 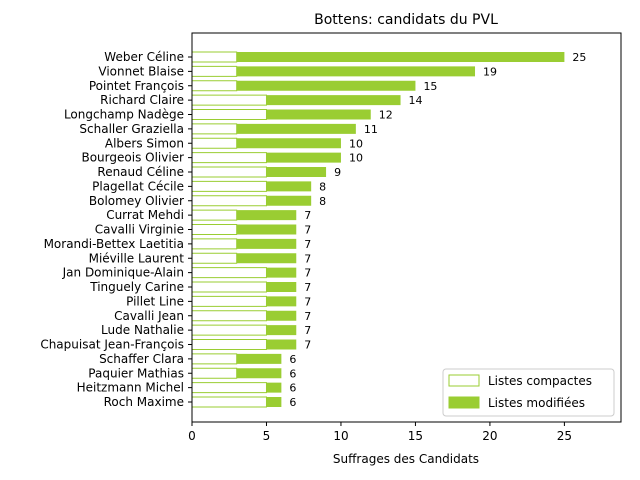 I want to click on bar-total-label: 25, so click(x=579, y=57).